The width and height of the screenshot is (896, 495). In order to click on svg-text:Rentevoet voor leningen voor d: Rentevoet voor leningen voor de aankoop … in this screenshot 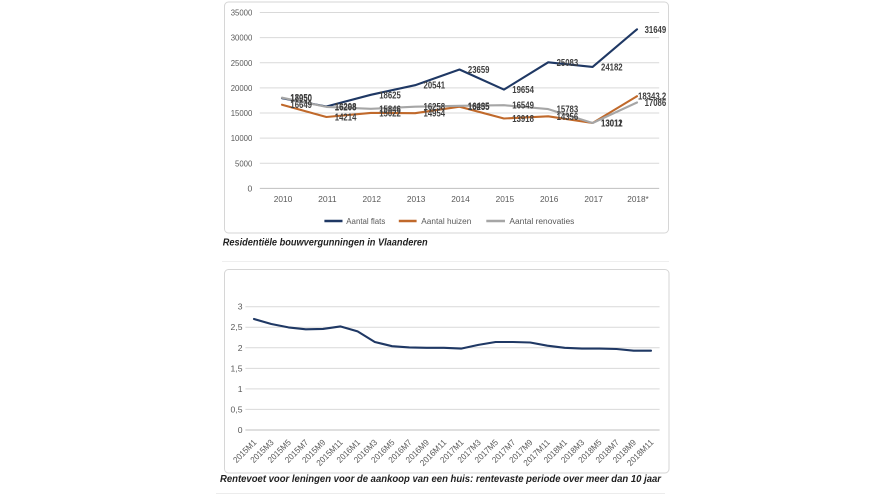, I will do `click(441, 479)`.